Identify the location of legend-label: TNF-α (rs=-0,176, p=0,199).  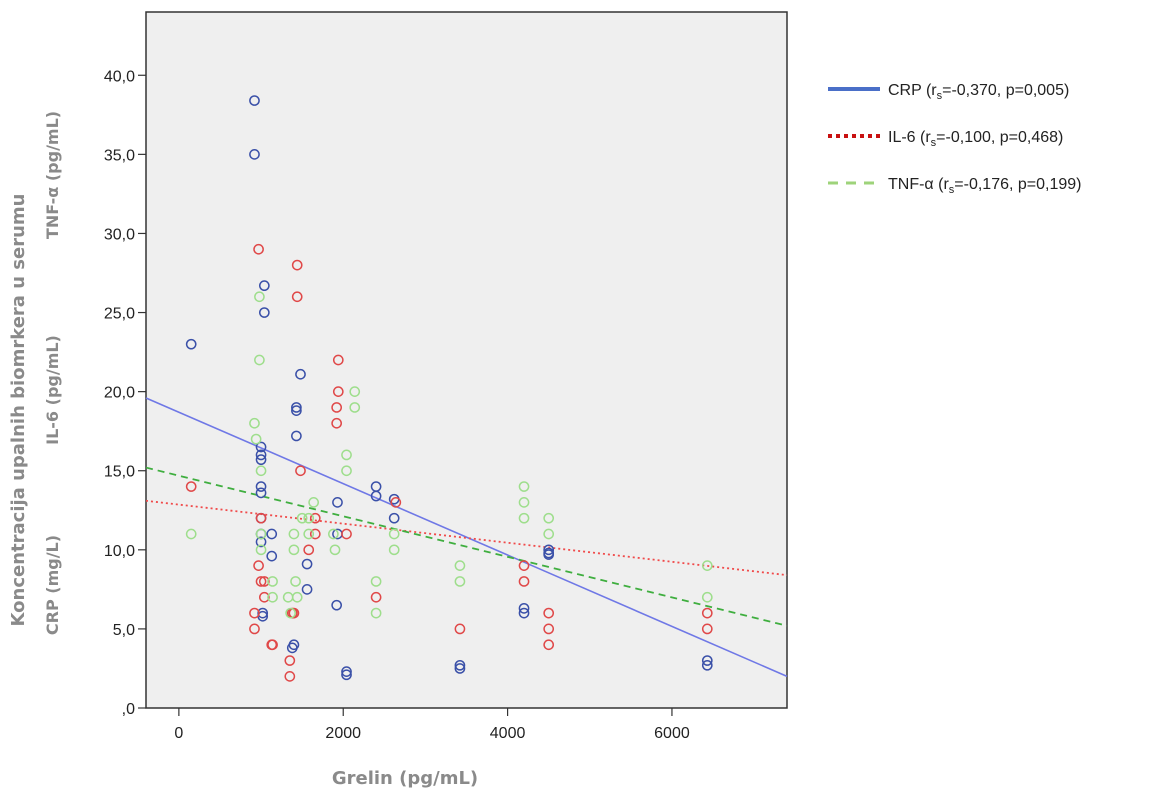
(985, 186).